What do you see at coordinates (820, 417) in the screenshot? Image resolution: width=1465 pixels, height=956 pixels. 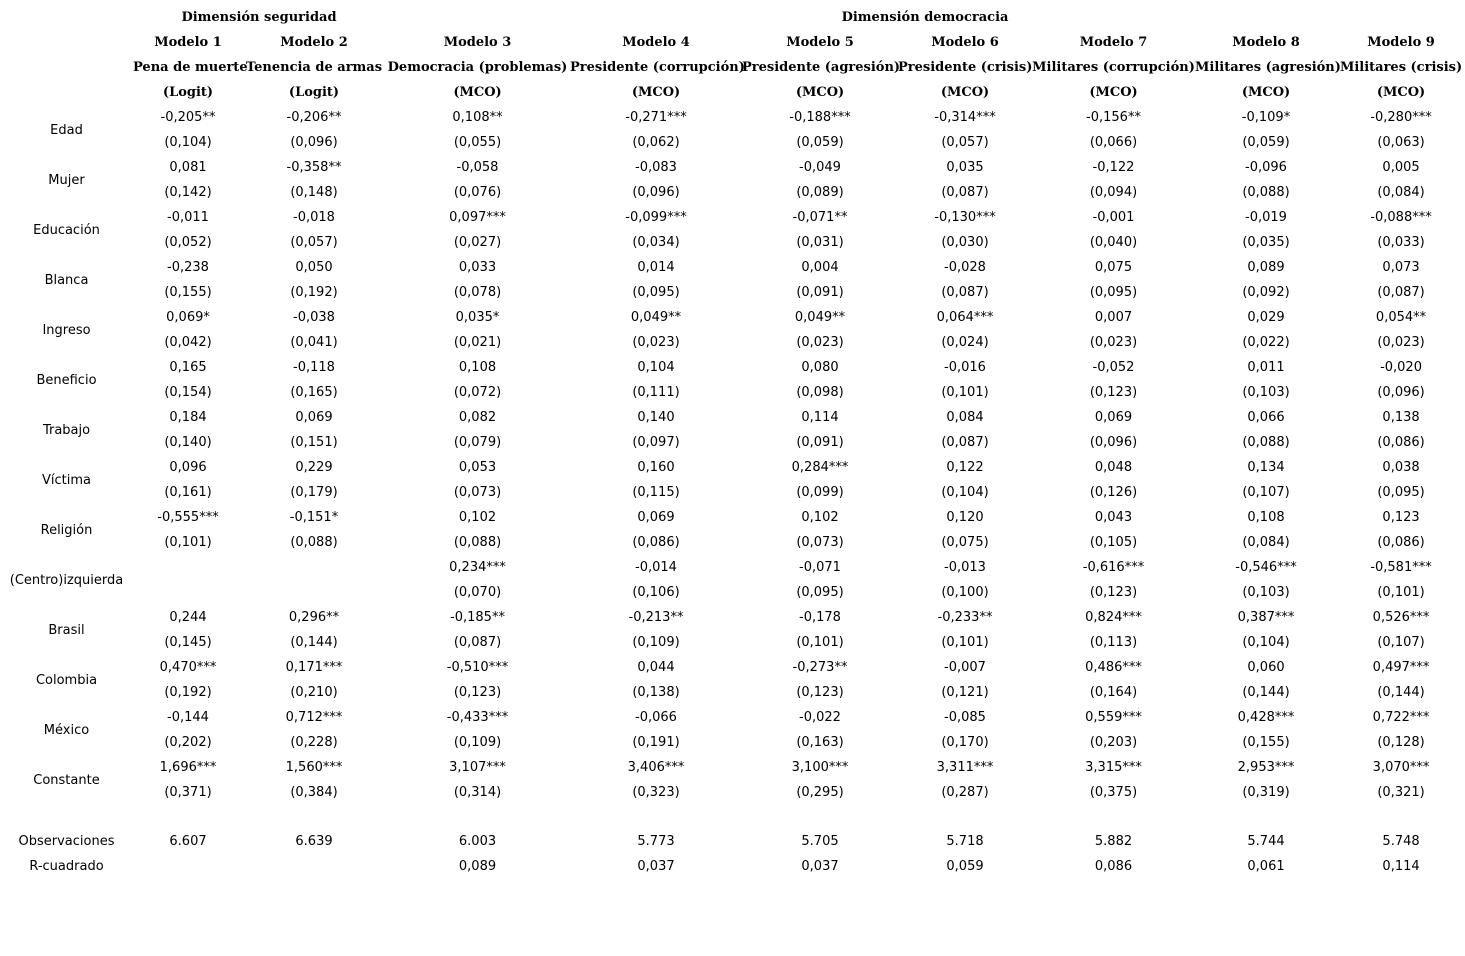 I see `coefficient-cell: 0,114` at bounding box center [820, 417].